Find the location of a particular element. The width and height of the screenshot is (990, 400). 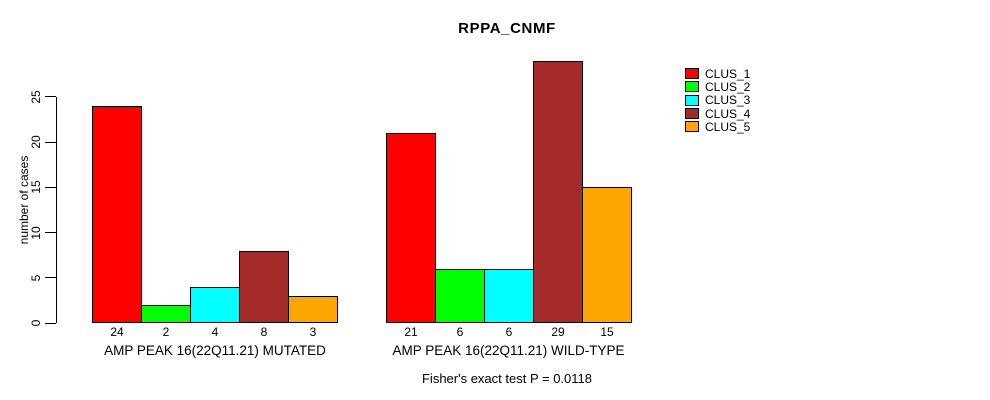

y-axis-tick-label: 10 is located at coordinates (36, 232).